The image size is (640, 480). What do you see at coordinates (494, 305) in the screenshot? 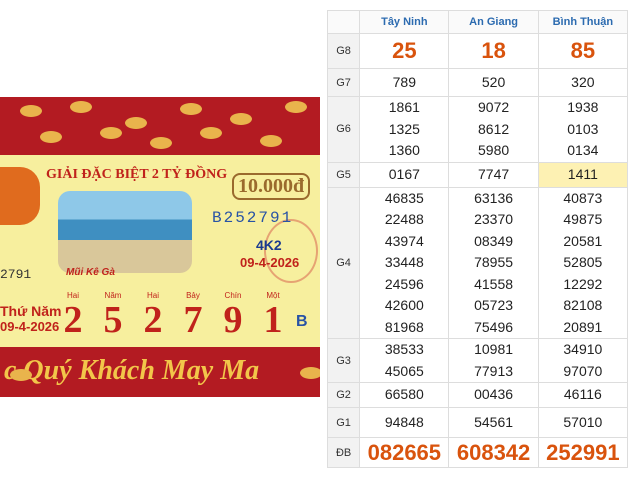
I see `prize-number: 05723` at bounding box center [494, 305].